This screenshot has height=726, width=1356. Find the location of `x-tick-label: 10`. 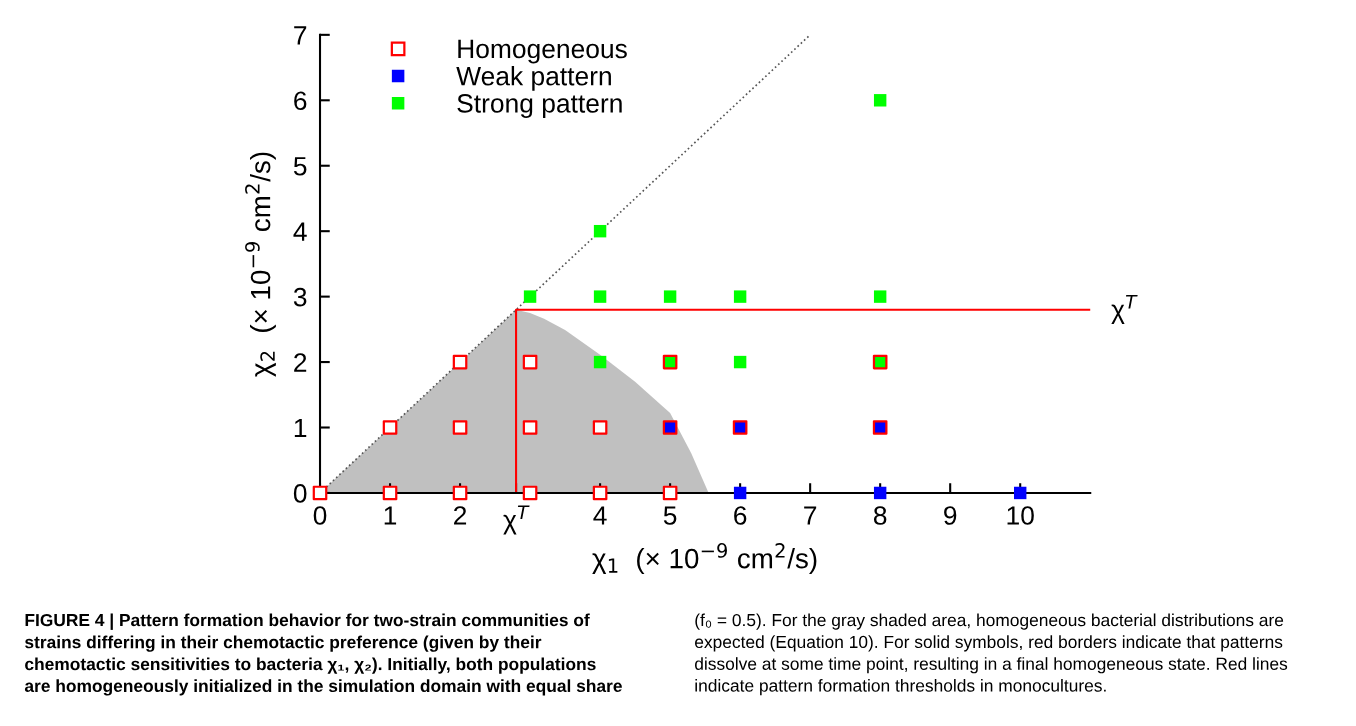

x-tick-label: 10 is located at coordinates (1020, 515).